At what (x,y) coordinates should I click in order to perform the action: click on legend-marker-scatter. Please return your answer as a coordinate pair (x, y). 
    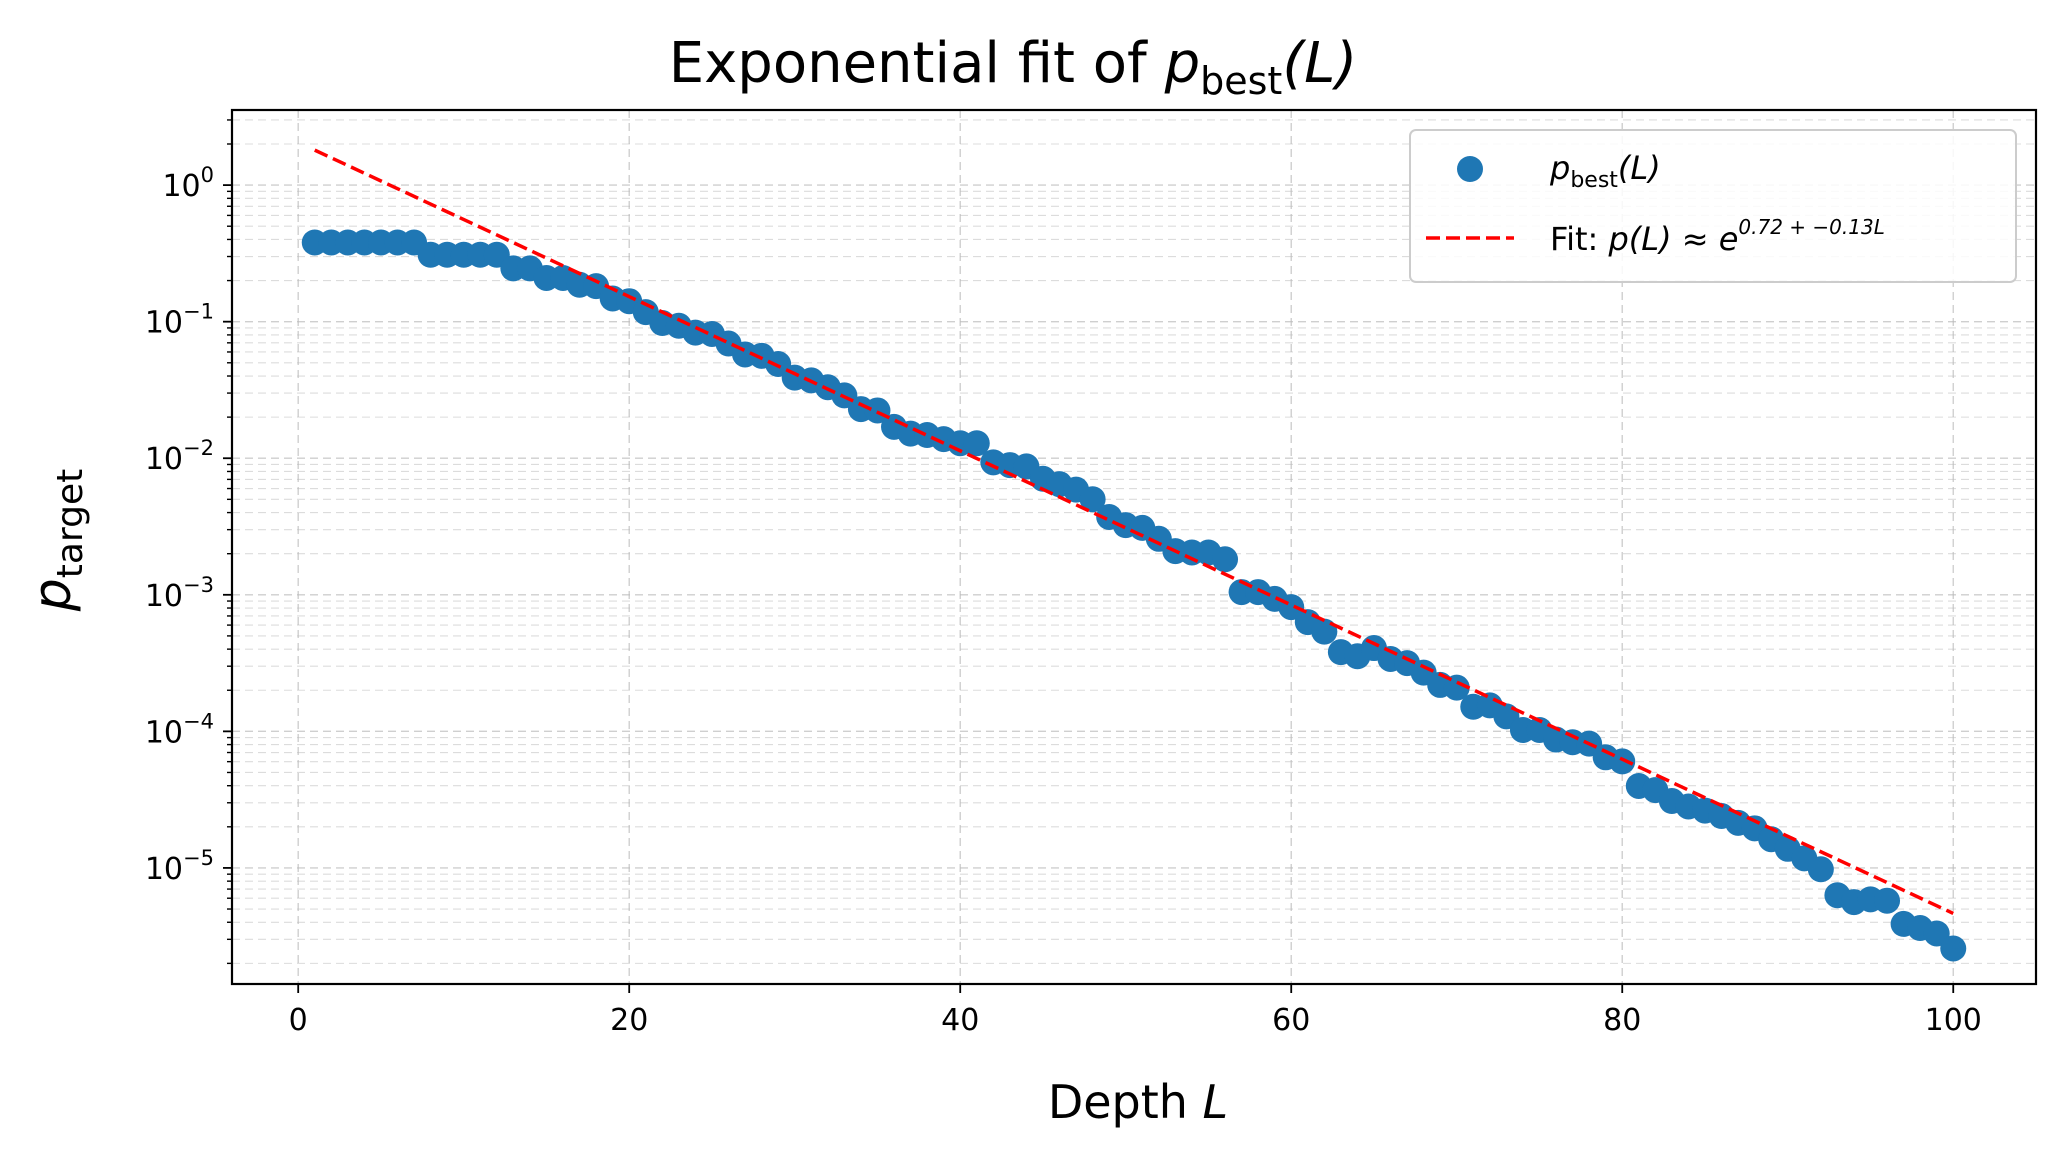
    Looking at the image, I should click on (1470, 169).